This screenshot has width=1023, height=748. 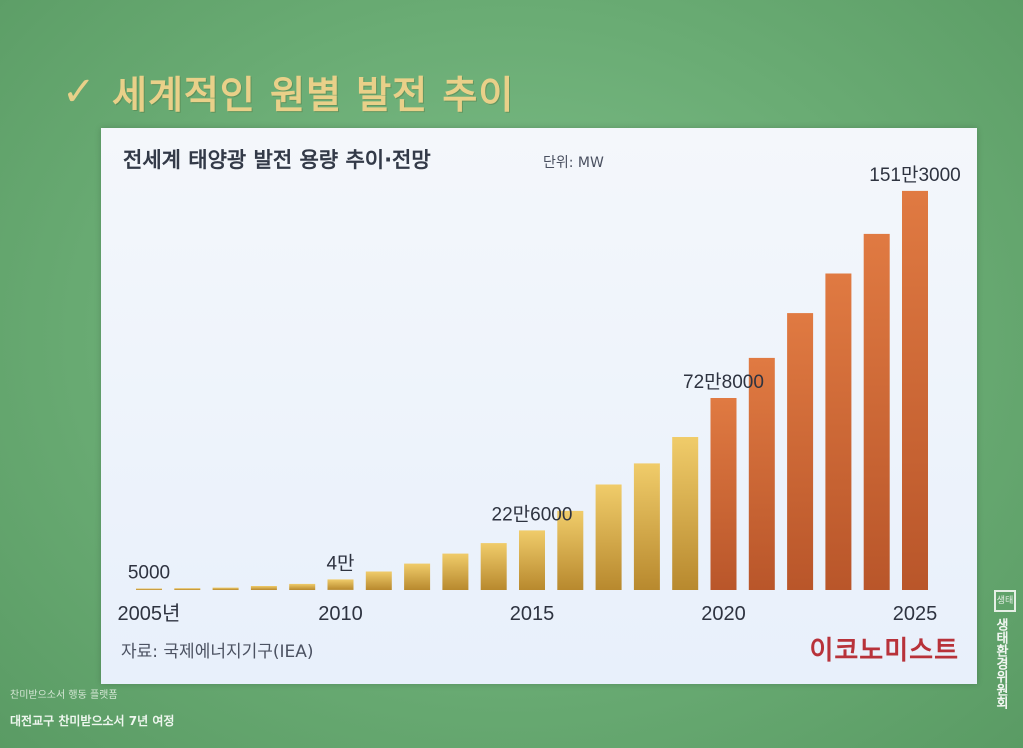 What do you see at coordinates (573, 163) in the screenshot?
I see `chart-unit: 단위: MW` at bounding box center [573, 163].